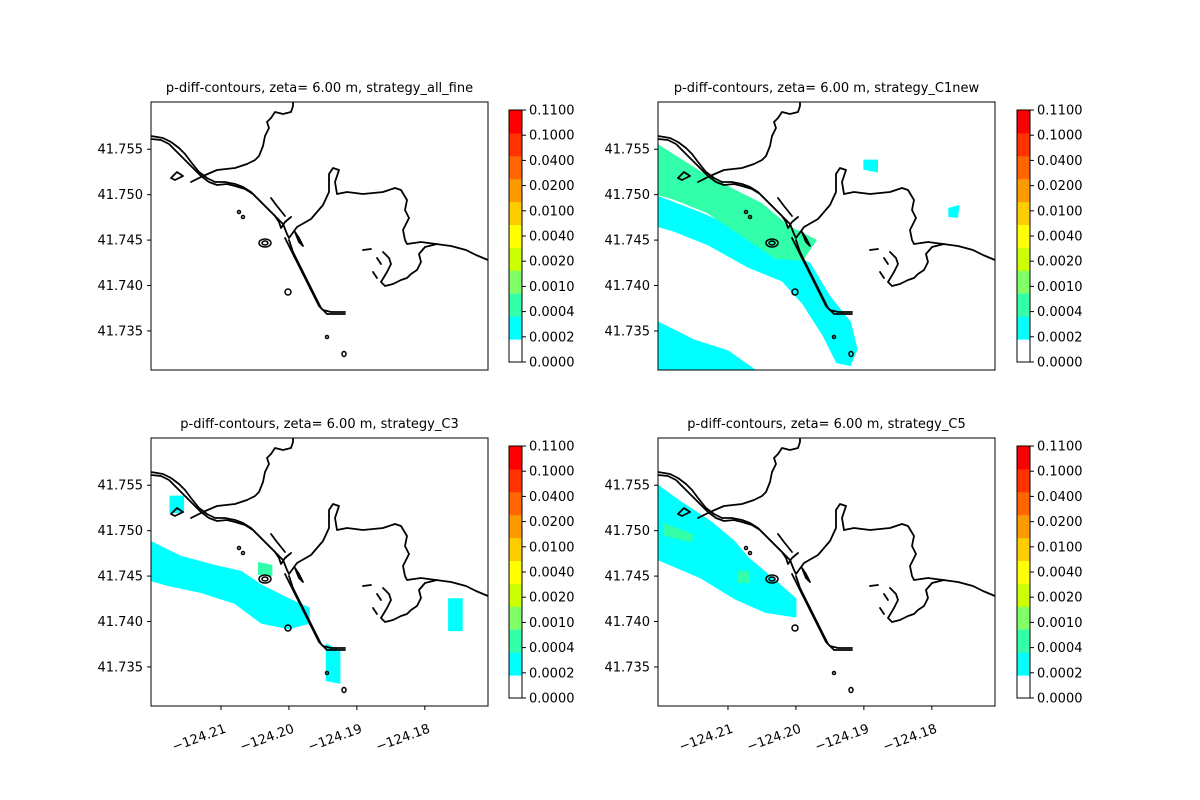 The width and height of the screenshot is (1200, 800). Describe the element at coordinates (121, 241) in the screenshot. I see `y-tick-label: 41.745` at that location.